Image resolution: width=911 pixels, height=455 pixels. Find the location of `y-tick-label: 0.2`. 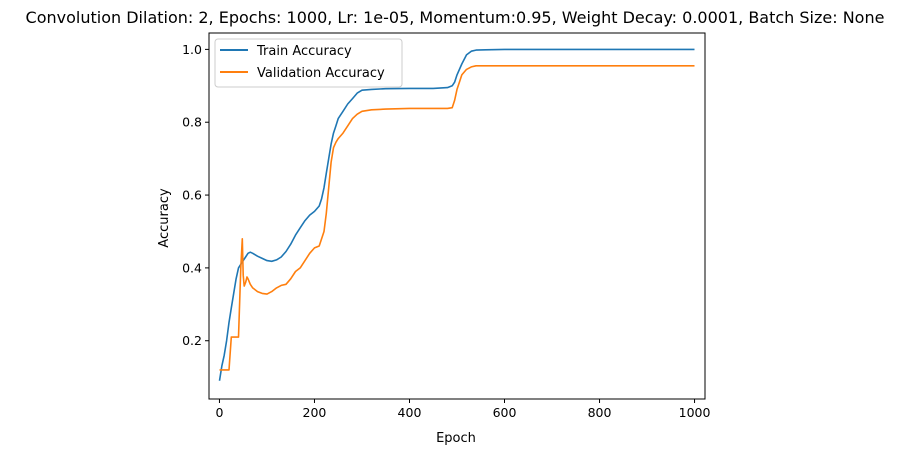

y-tick-label: 0.2 is located at coordinates (192, 340).